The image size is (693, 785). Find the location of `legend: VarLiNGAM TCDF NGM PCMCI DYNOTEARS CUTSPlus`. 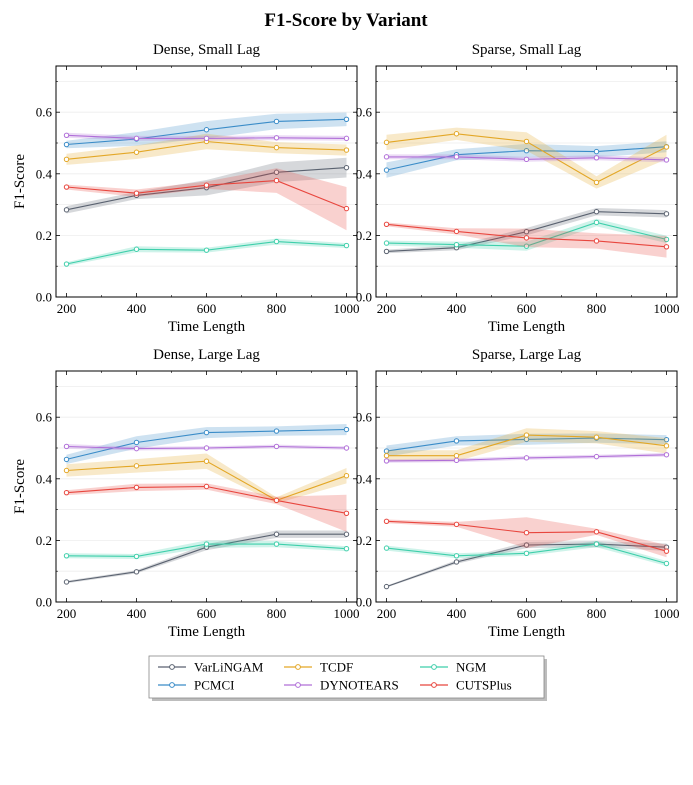

legend: VarLiNGAM TCDF NGM PCMCI DYNOTEARS CUTSPlus is located at coordinates (347, 678).